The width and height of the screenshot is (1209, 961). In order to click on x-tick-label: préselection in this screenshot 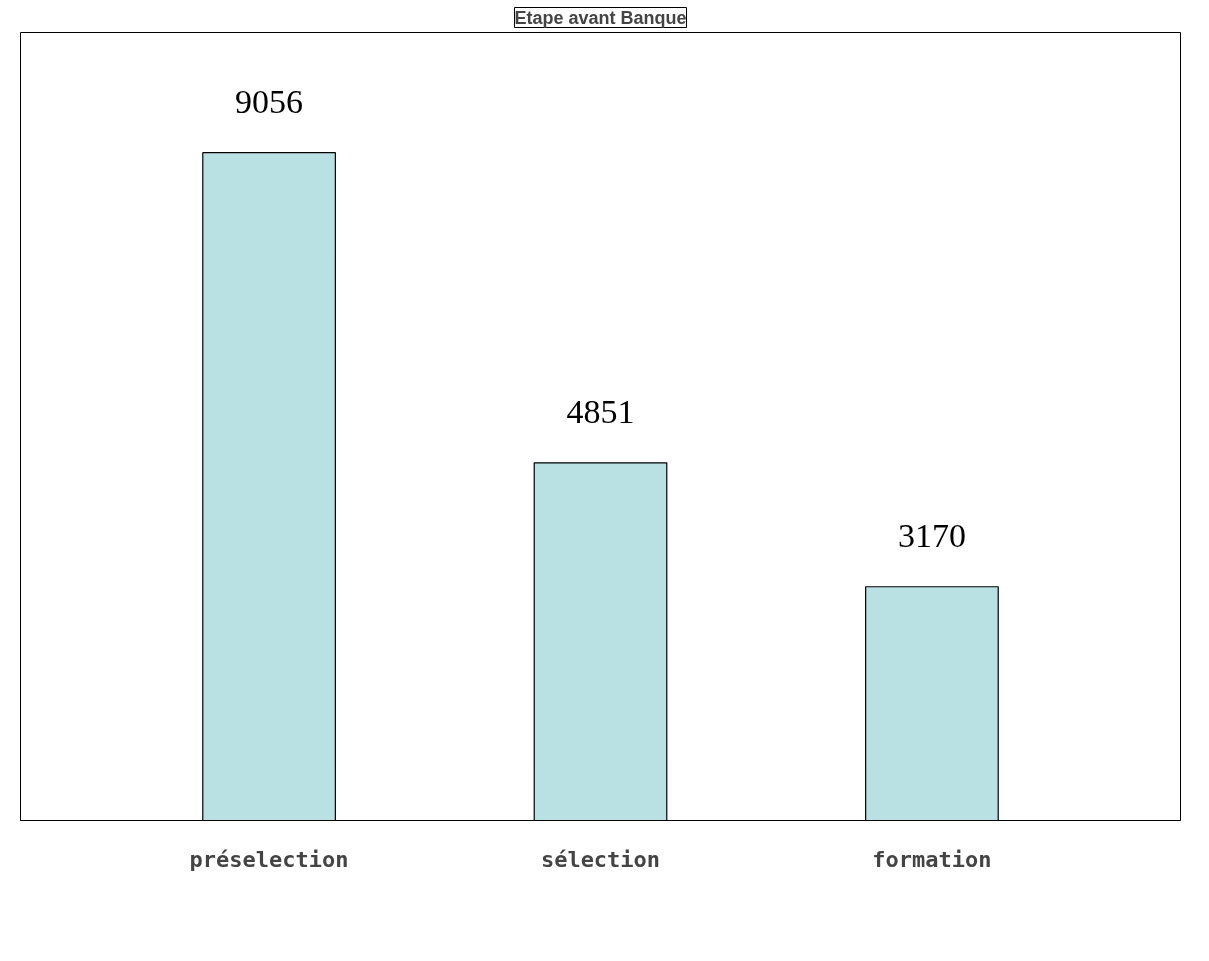, I will do `click(269, 859)`.